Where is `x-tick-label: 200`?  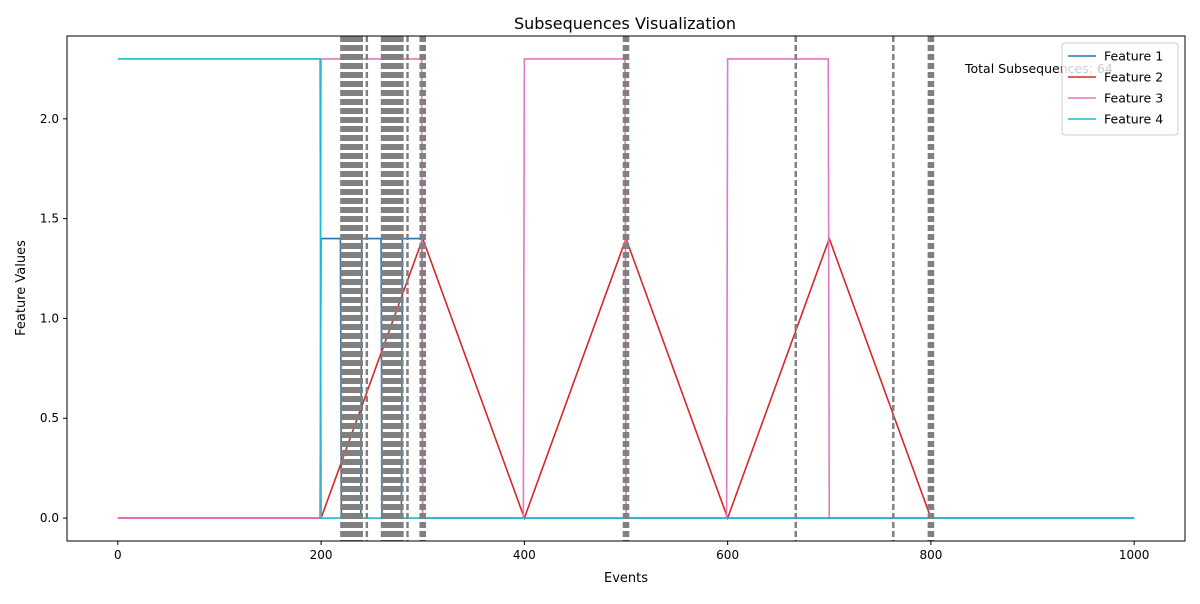
x-tick-label: 200 is located at coordinates (321, 555).